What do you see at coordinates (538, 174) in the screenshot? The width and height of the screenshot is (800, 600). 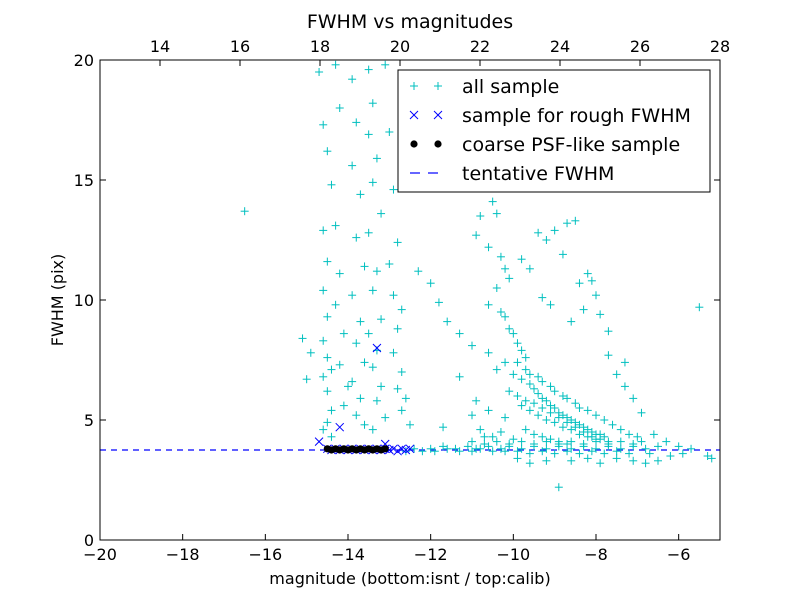 I see `legend-label-tentative-fwhm: tentative FWHM` at bounding box center [538, 174].